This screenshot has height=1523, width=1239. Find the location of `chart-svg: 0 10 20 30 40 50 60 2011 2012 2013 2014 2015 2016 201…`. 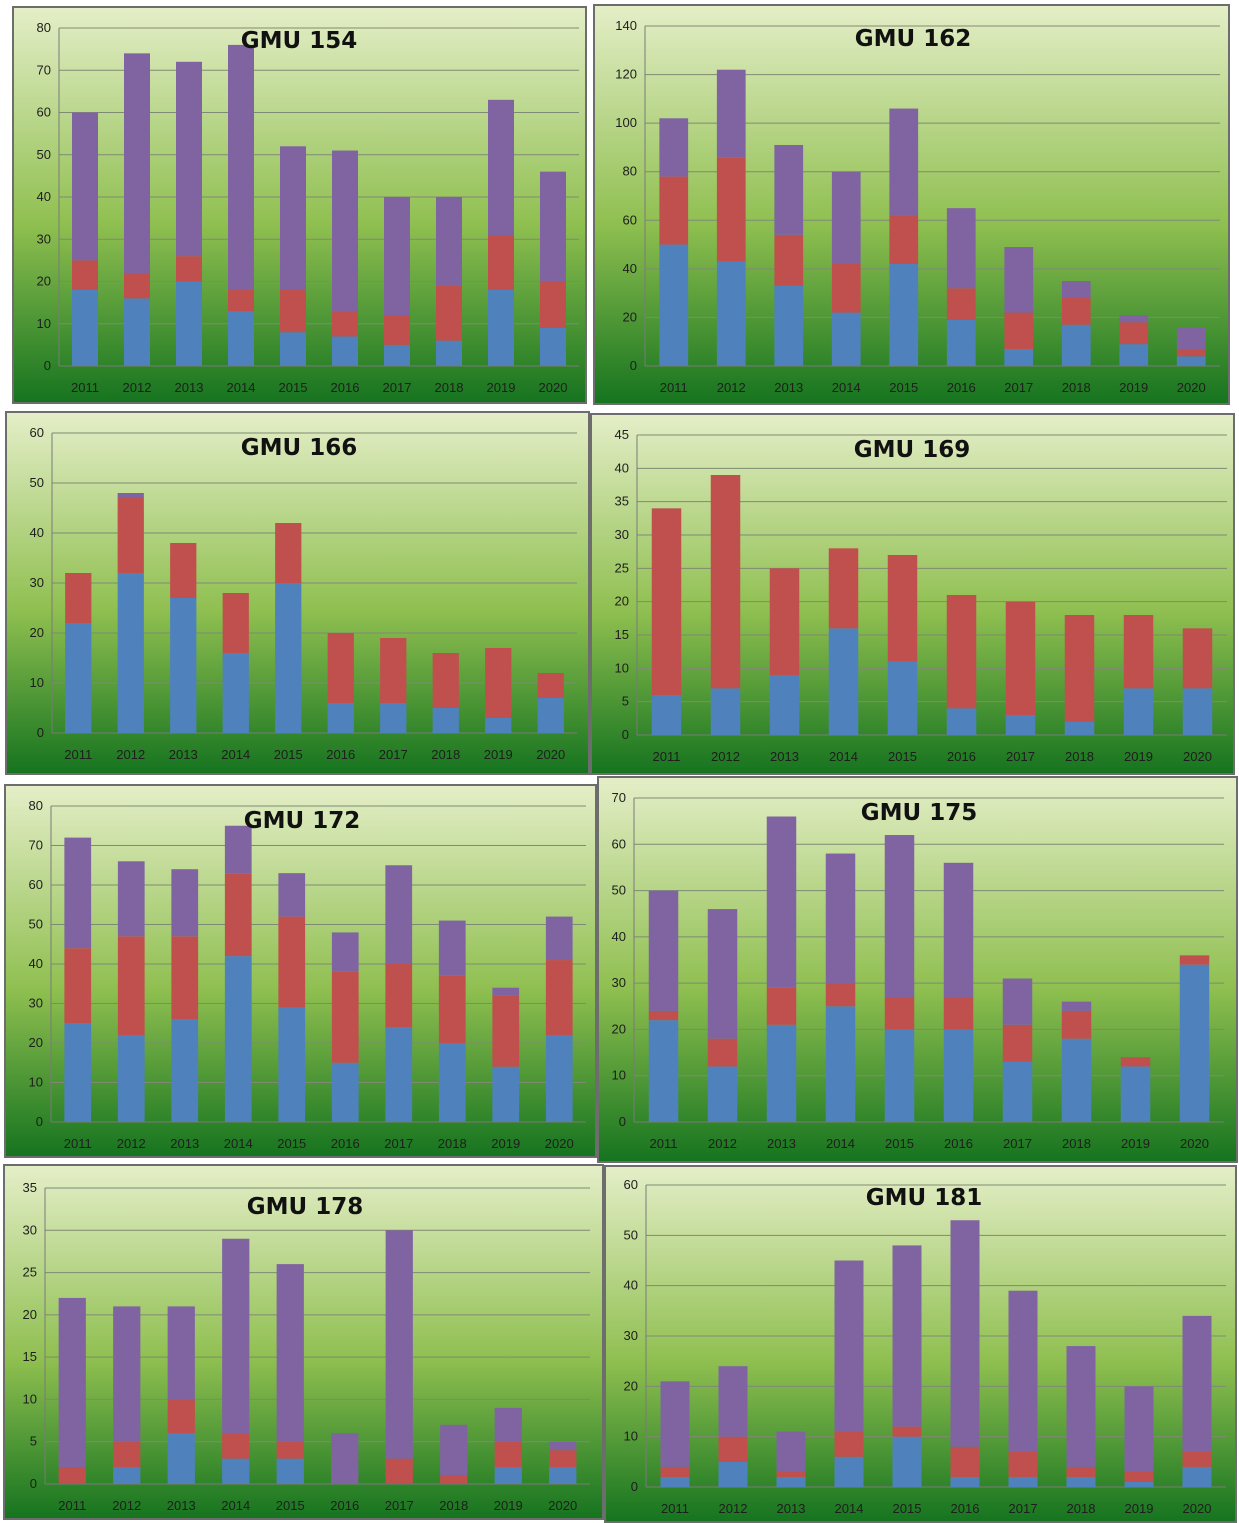

chart-svg: 0 10 20 30 40 50 60 2011 2012 2013 2014 2015 2016 201… is located at coordinates (920, 1344).